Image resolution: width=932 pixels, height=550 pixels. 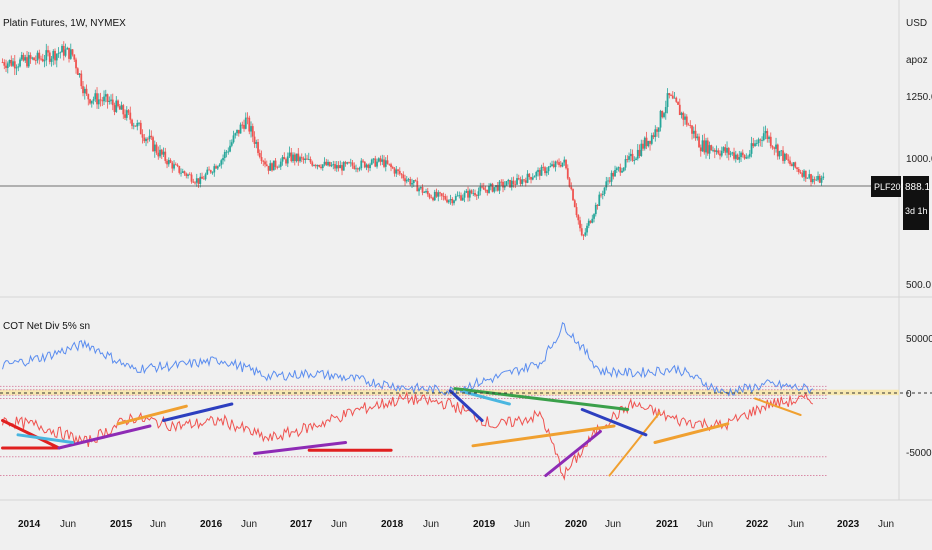 I want to click on x-tick-label: 2022, so click(x=757, y=524).